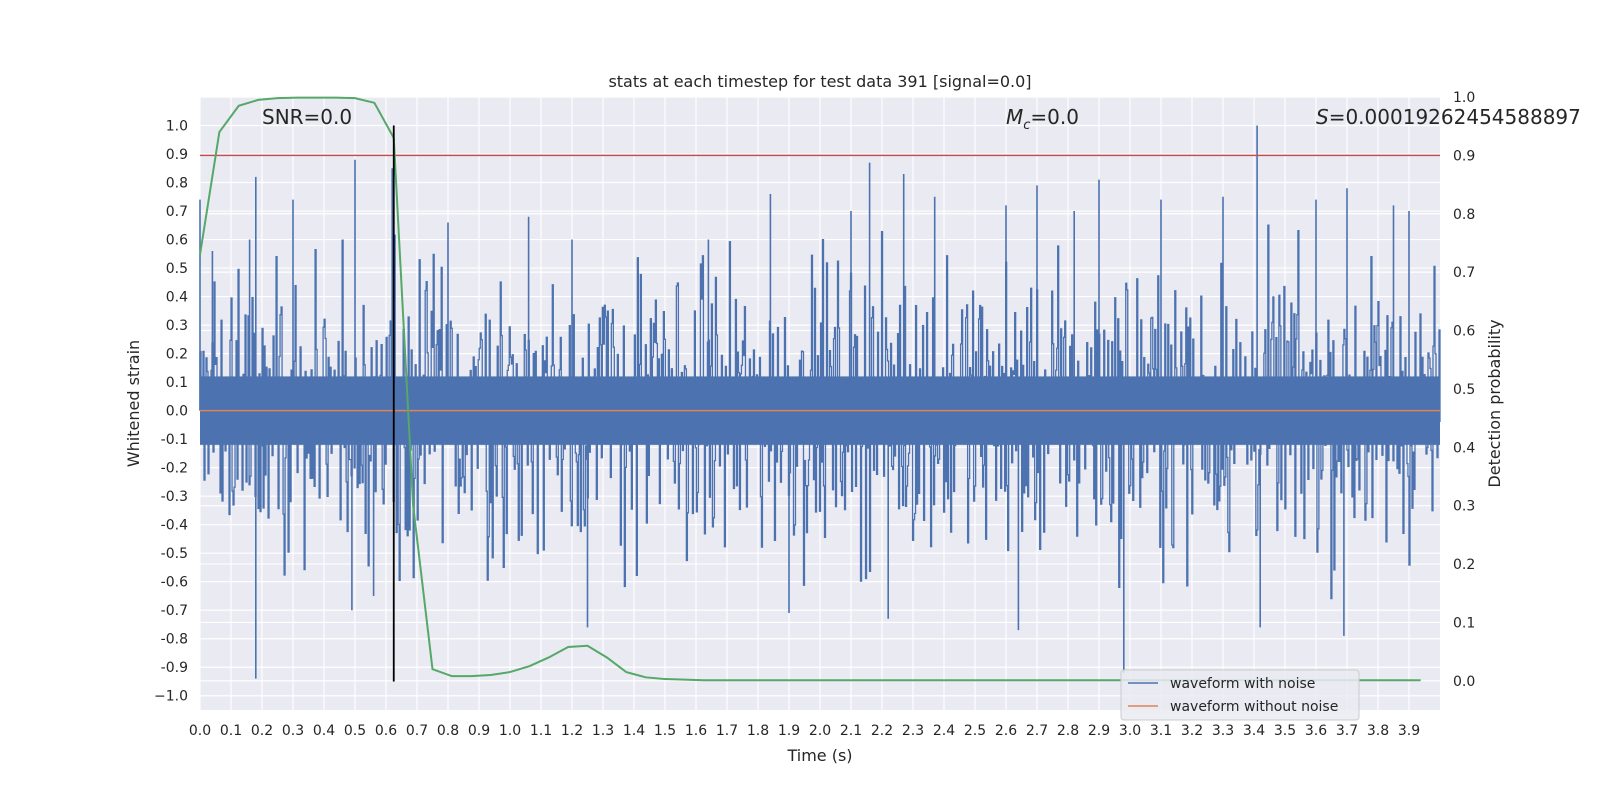  Describe the element at coordinates (1254, 707) in the screenshot. I see `legend-entry-waveform-without-noise: waveform without noise` at that location.